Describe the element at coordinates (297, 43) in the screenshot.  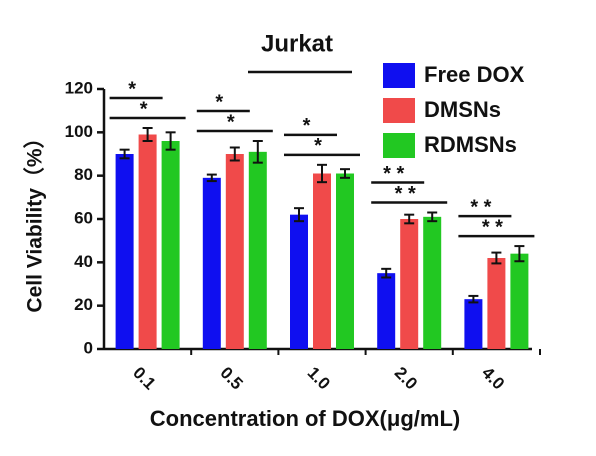
I see `chart-title: Jurkat` at that location.